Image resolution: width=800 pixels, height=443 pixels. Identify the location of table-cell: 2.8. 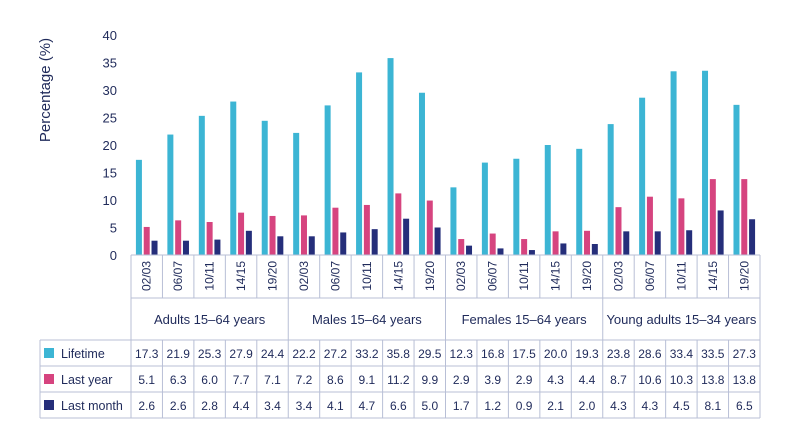
(209, 406).